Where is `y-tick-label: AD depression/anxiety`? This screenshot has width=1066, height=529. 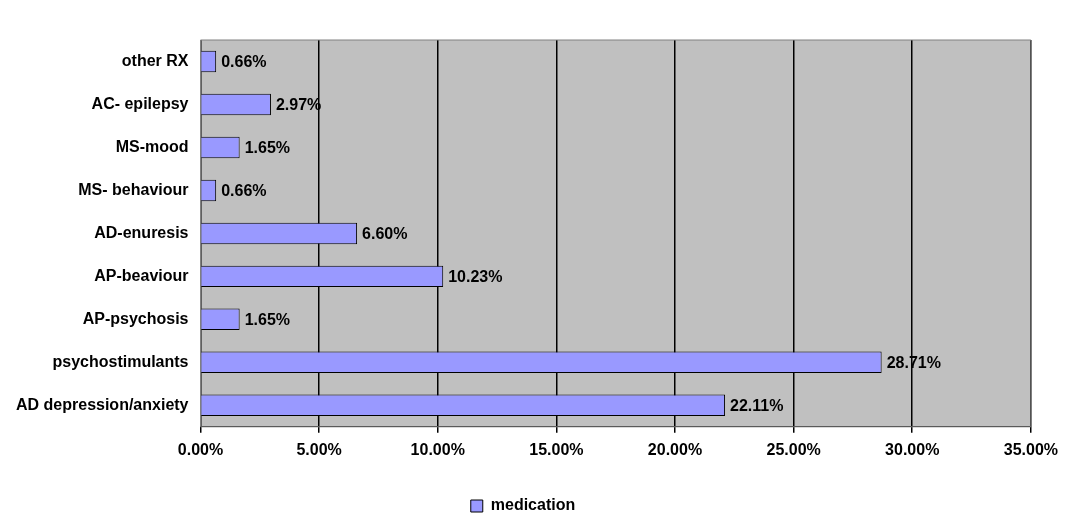 y-tick-label: AD depression/anxiety is located at coordinates (102, 404).